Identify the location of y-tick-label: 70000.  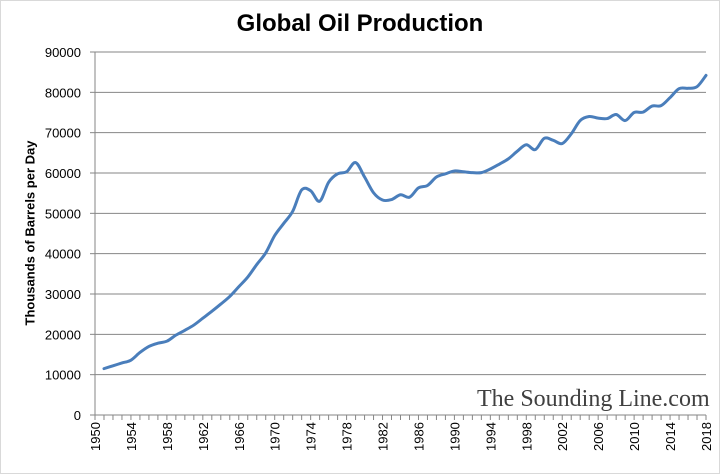
(63, 133).